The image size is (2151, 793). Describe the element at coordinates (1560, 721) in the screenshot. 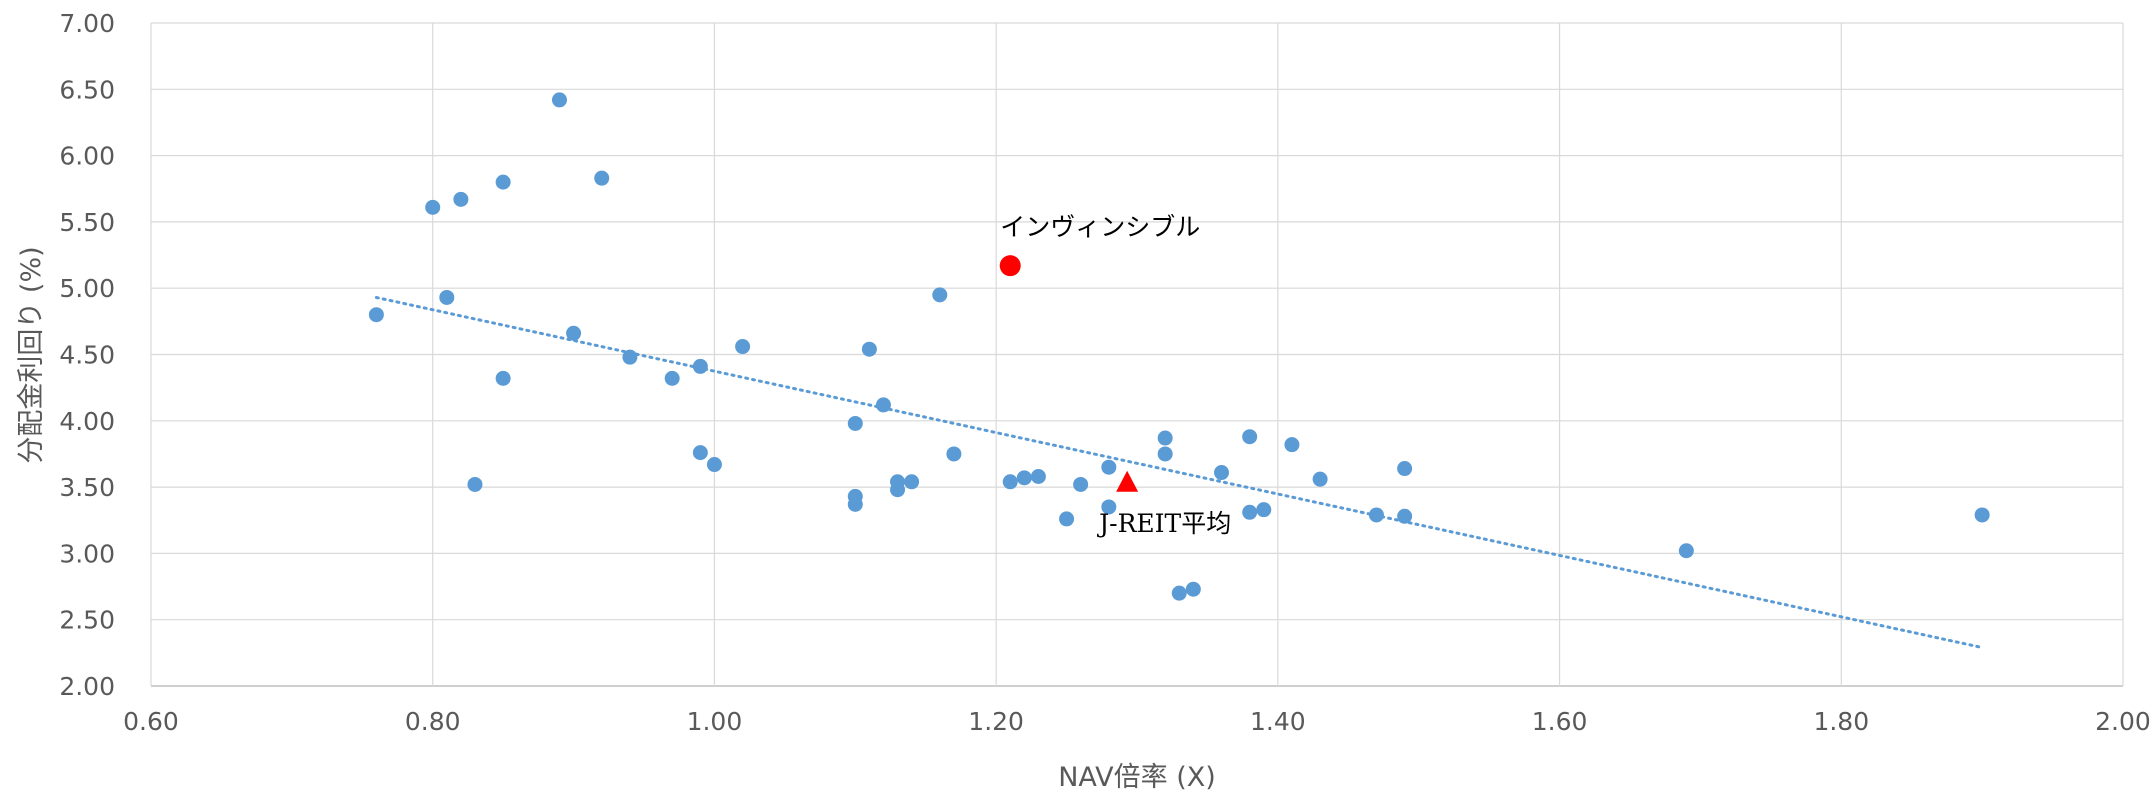

I see `x-tick-label: 1.60` at that location.